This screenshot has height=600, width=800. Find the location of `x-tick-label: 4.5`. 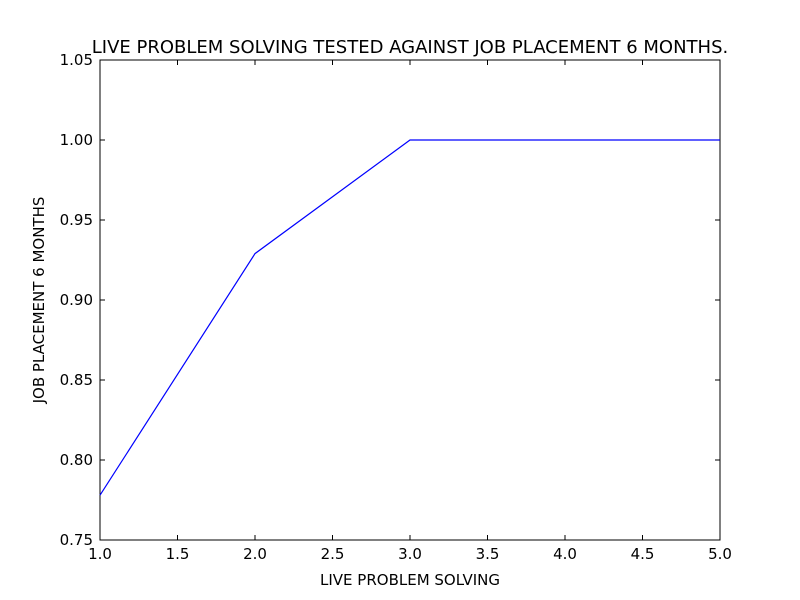

x-tick-label: 4.5 is located at coordinates (643, 554).